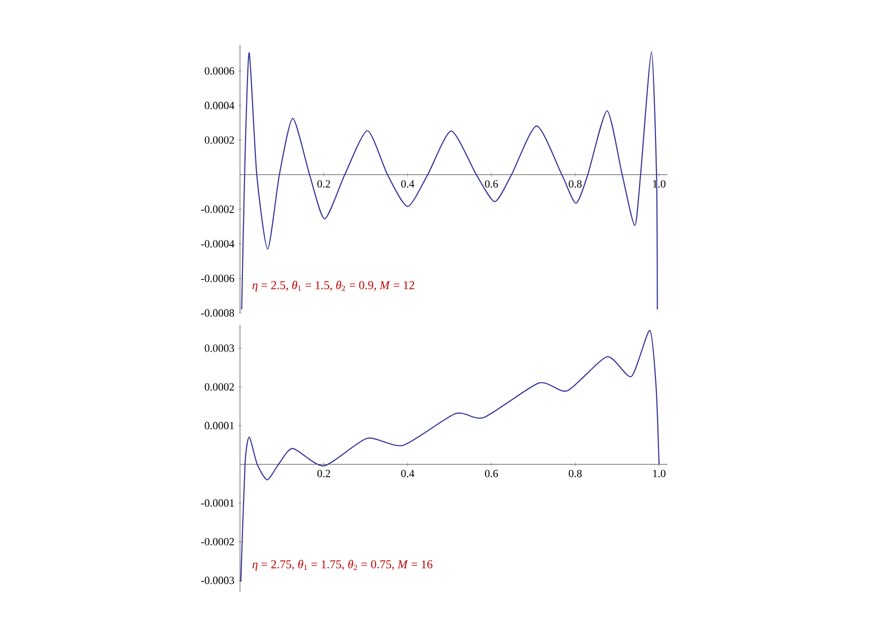 The height and width of the screenshot is (632, 881). What do you see at coordinates (217, 313) in the screenshot?
I see `y-tick-label: -0.0008` at bounding box center [217, 313].